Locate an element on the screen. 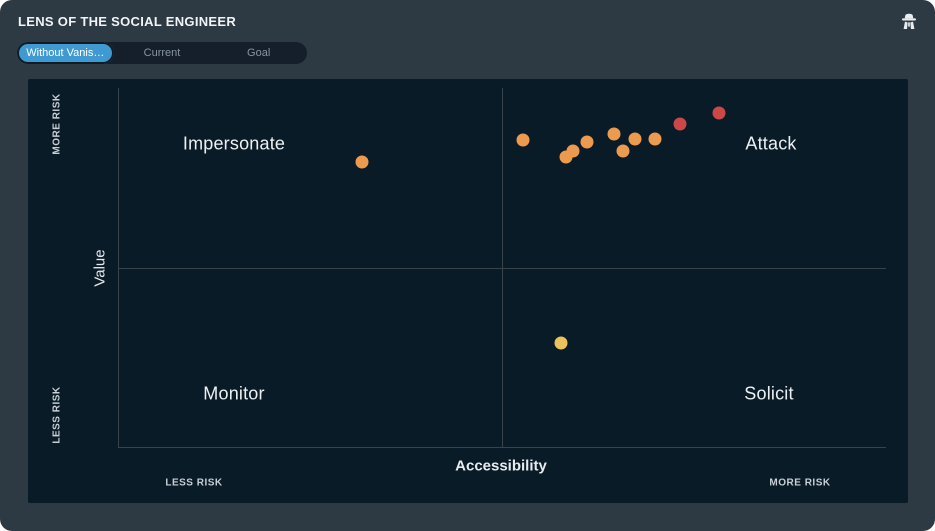 The height and width of the screenshot is (531, 935). tab-goal: Goal is located at coordinates (259, 53).